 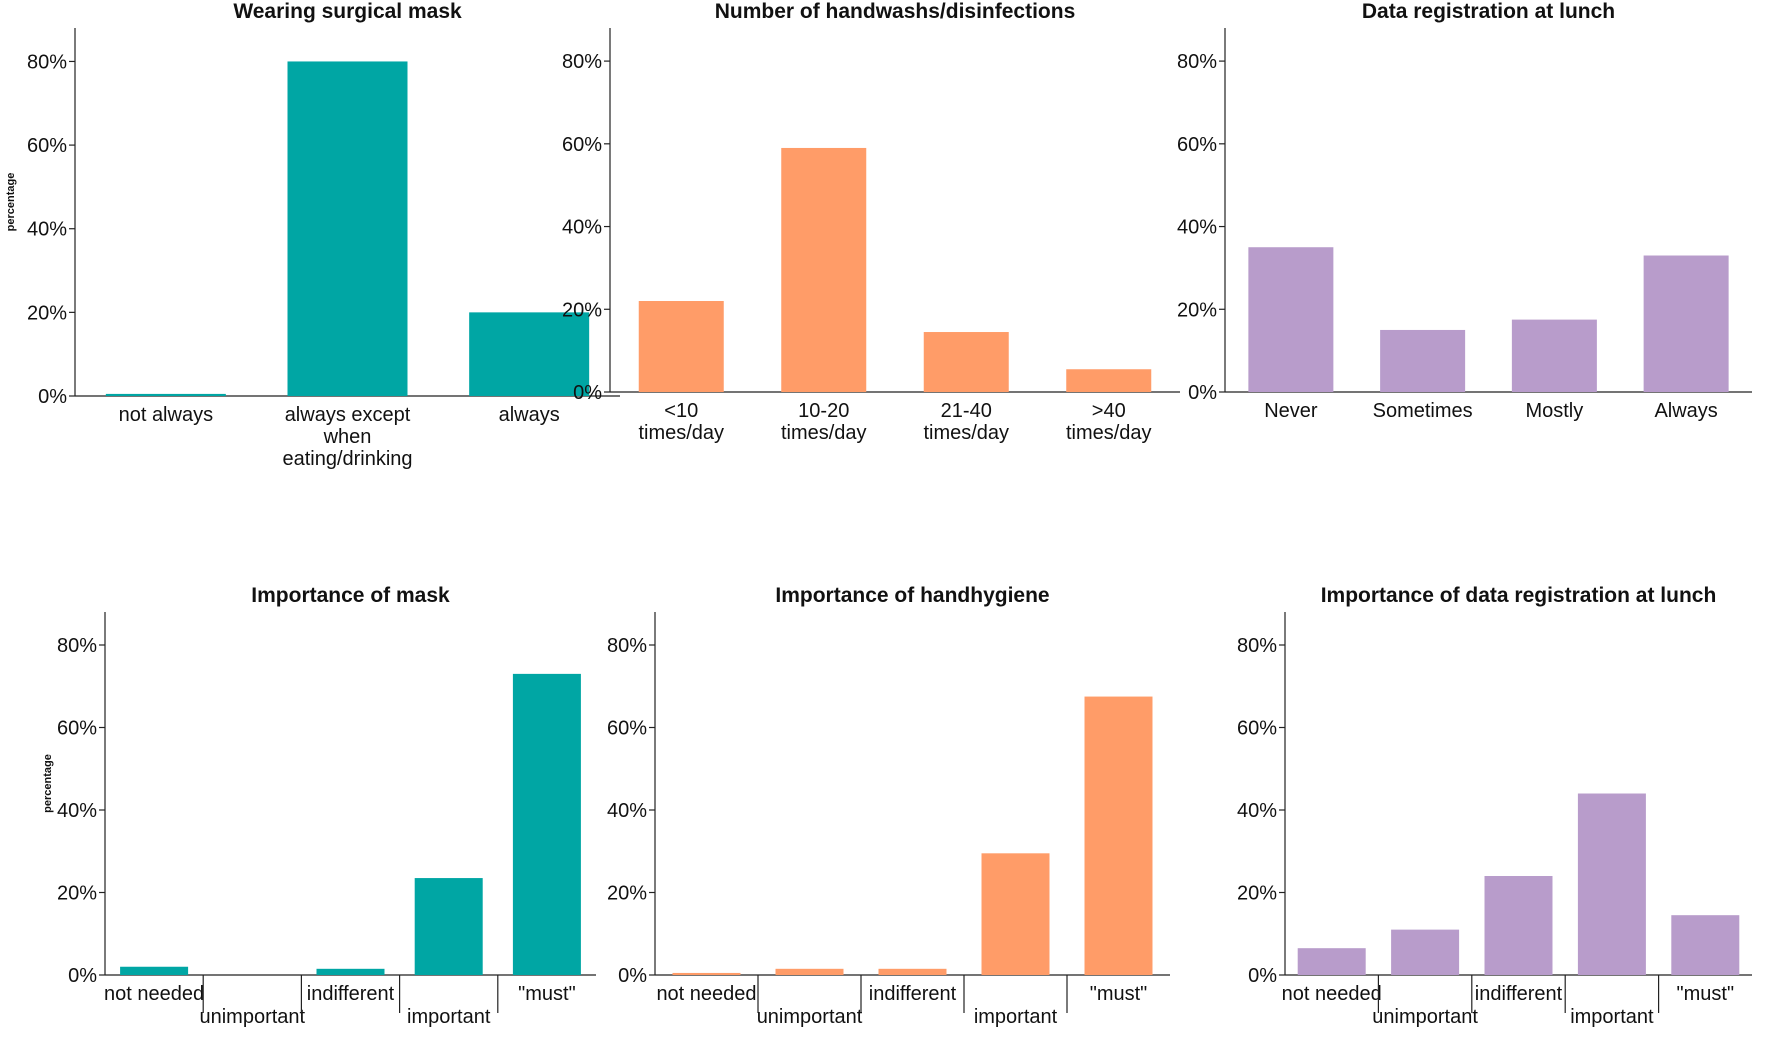 What do you see at coordinates (350, 595) in the screenshot?
I see `chart-title: Importance of mask` at bounding box center [350, 595].